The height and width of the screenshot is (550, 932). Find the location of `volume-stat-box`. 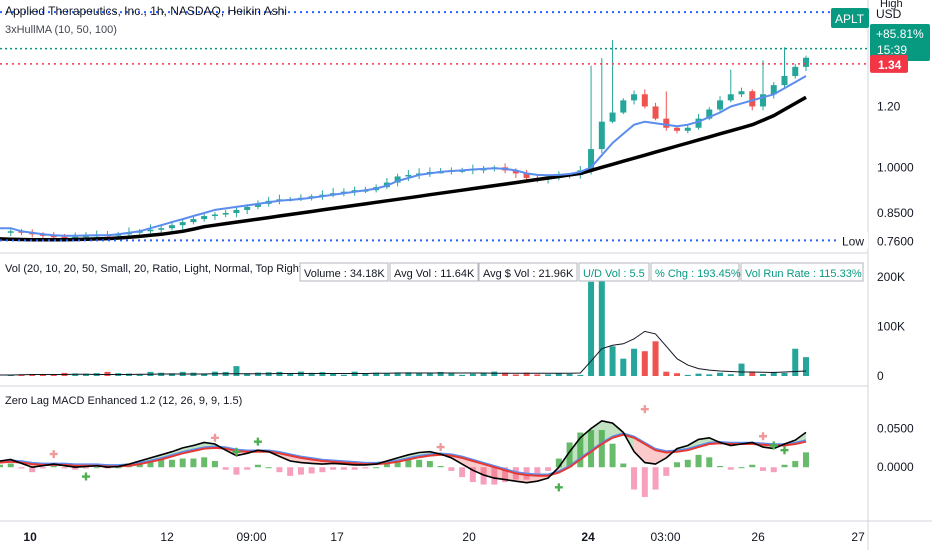

volume-stat-box is located at coordinates (434, 272).